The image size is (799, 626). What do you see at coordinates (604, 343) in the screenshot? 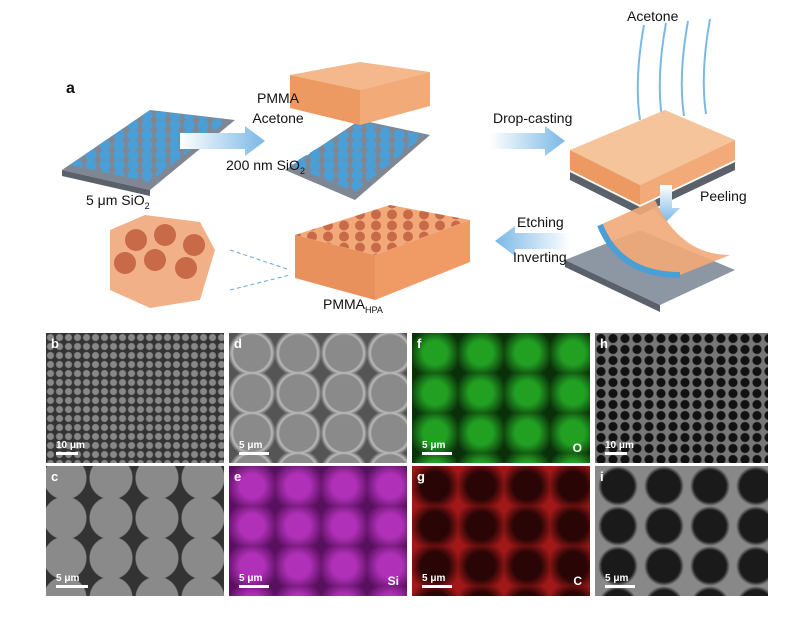
I see `panel-label: h` at bounding box center [604, 343].